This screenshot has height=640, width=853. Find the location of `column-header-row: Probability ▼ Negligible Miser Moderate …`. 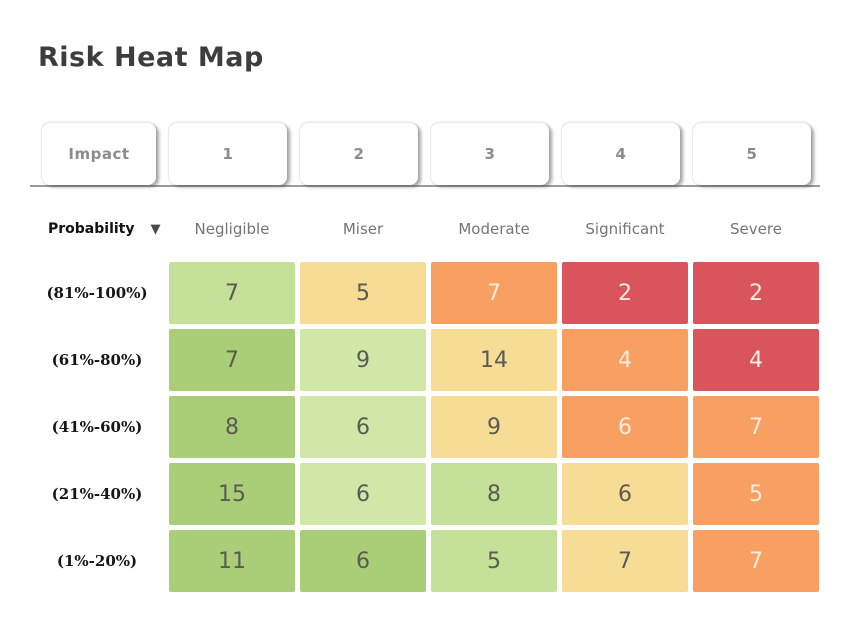

column-header-row: Probability ▼ Negligible Miser Moderate … is located at coordinates (425, 229).